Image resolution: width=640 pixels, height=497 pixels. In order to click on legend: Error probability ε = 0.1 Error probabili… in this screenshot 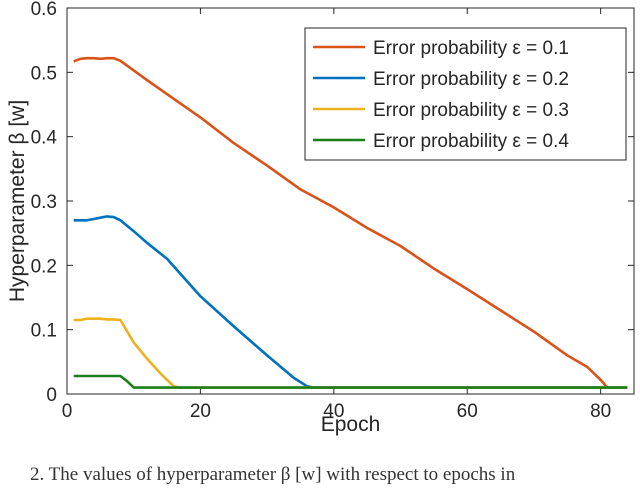, I will do `click(465, 94)`.